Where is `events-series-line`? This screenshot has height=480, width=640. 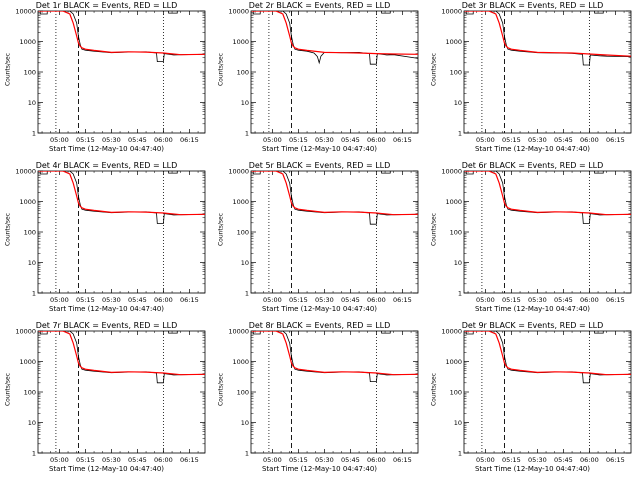 events-series-line is located at coordinates (334, 198).